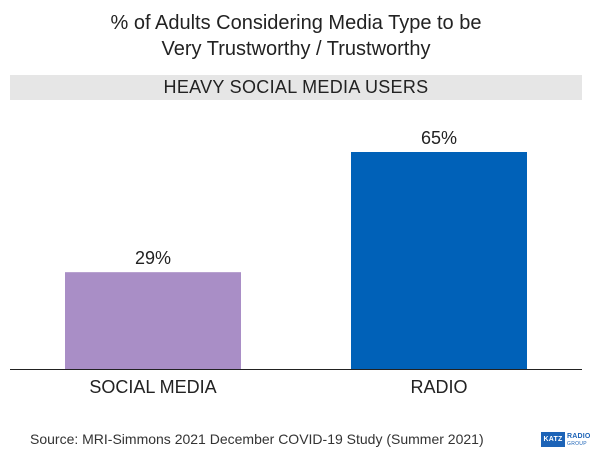 Image resolution: width=592 pixels, height=473 pixels. Describe the element at coordinates (296, 87) in the screenshot. I see `chart-subtitle-banner: HEAVY SOCIAL MEDIA USERS` at that location.